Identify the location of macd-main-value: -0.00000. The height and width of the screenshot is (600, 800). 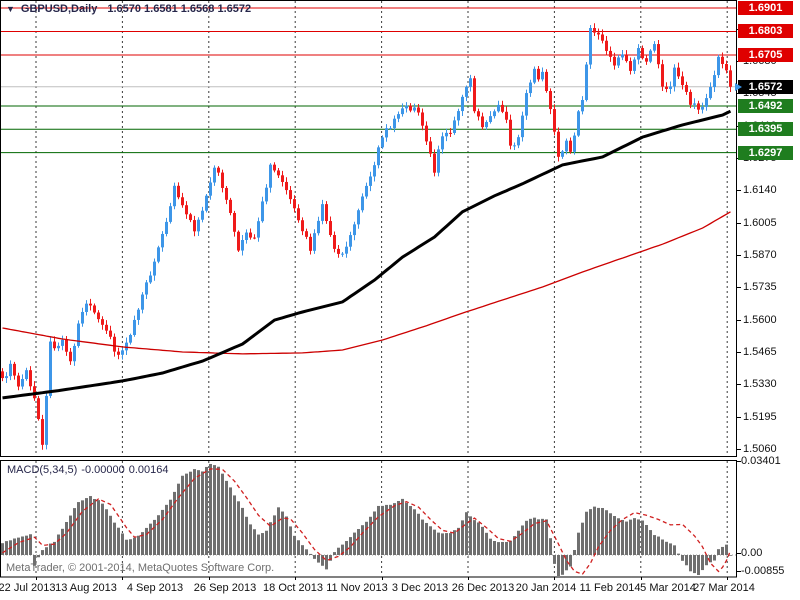
(103, 470).